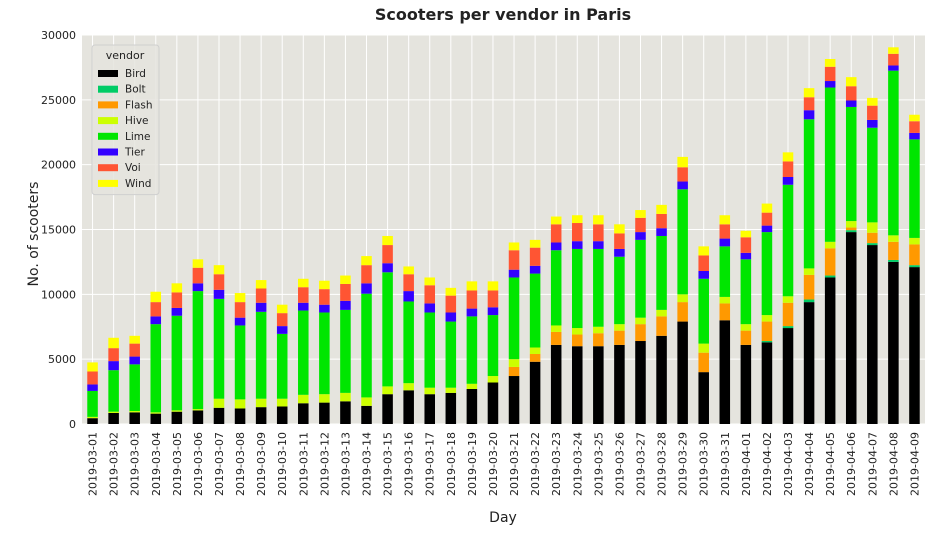  Describe the element at coordinates (58, 294) in the screenshot. I see `y-tick-label: 10000` at that location.